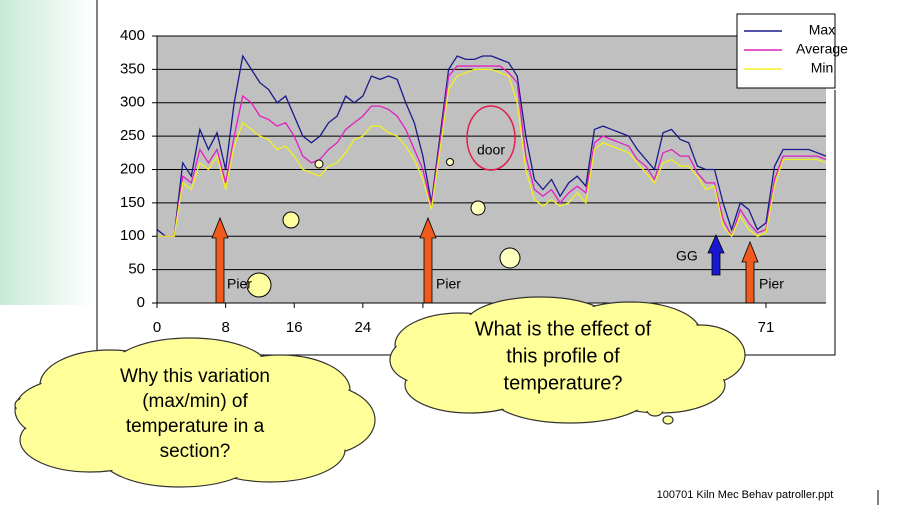  What do you see at coordinates (195, 451) in the screenshot?
I see `callout-text: section?` at bounding box center [195, 451].